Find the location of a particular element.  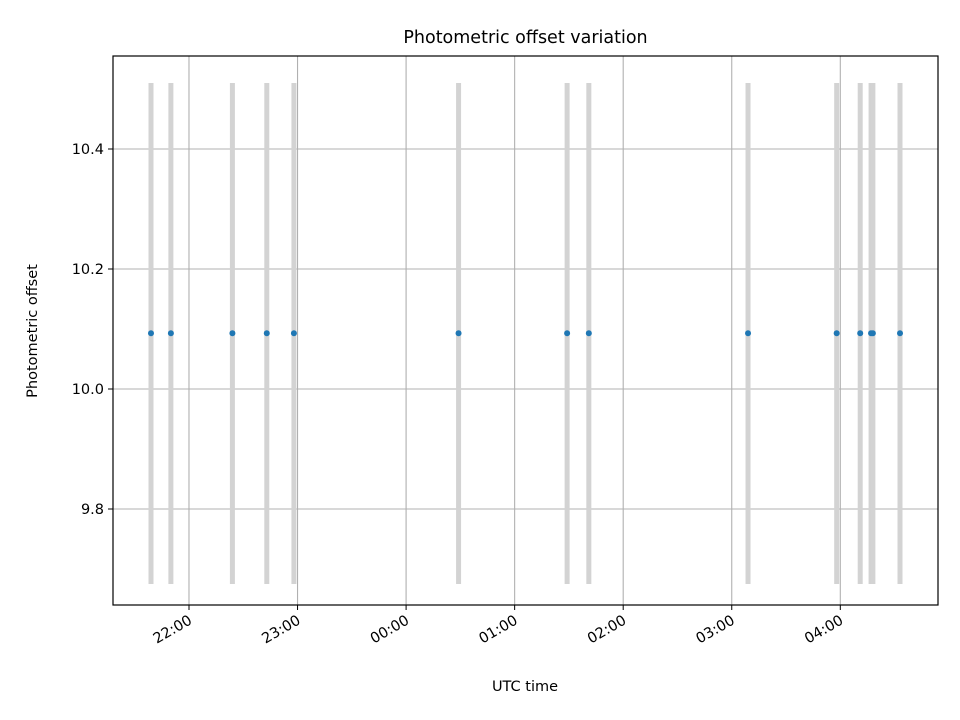

y-axis-label: Photometric offset is located at coordinates (33, 331).